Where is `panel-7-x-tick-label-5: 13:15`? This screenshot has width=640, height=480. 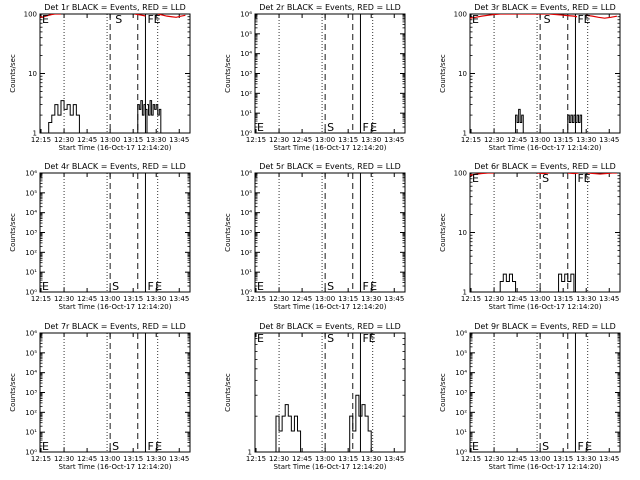
panel-7-x-tick-label-5: 13:15 is located at coordinates (133, 459).